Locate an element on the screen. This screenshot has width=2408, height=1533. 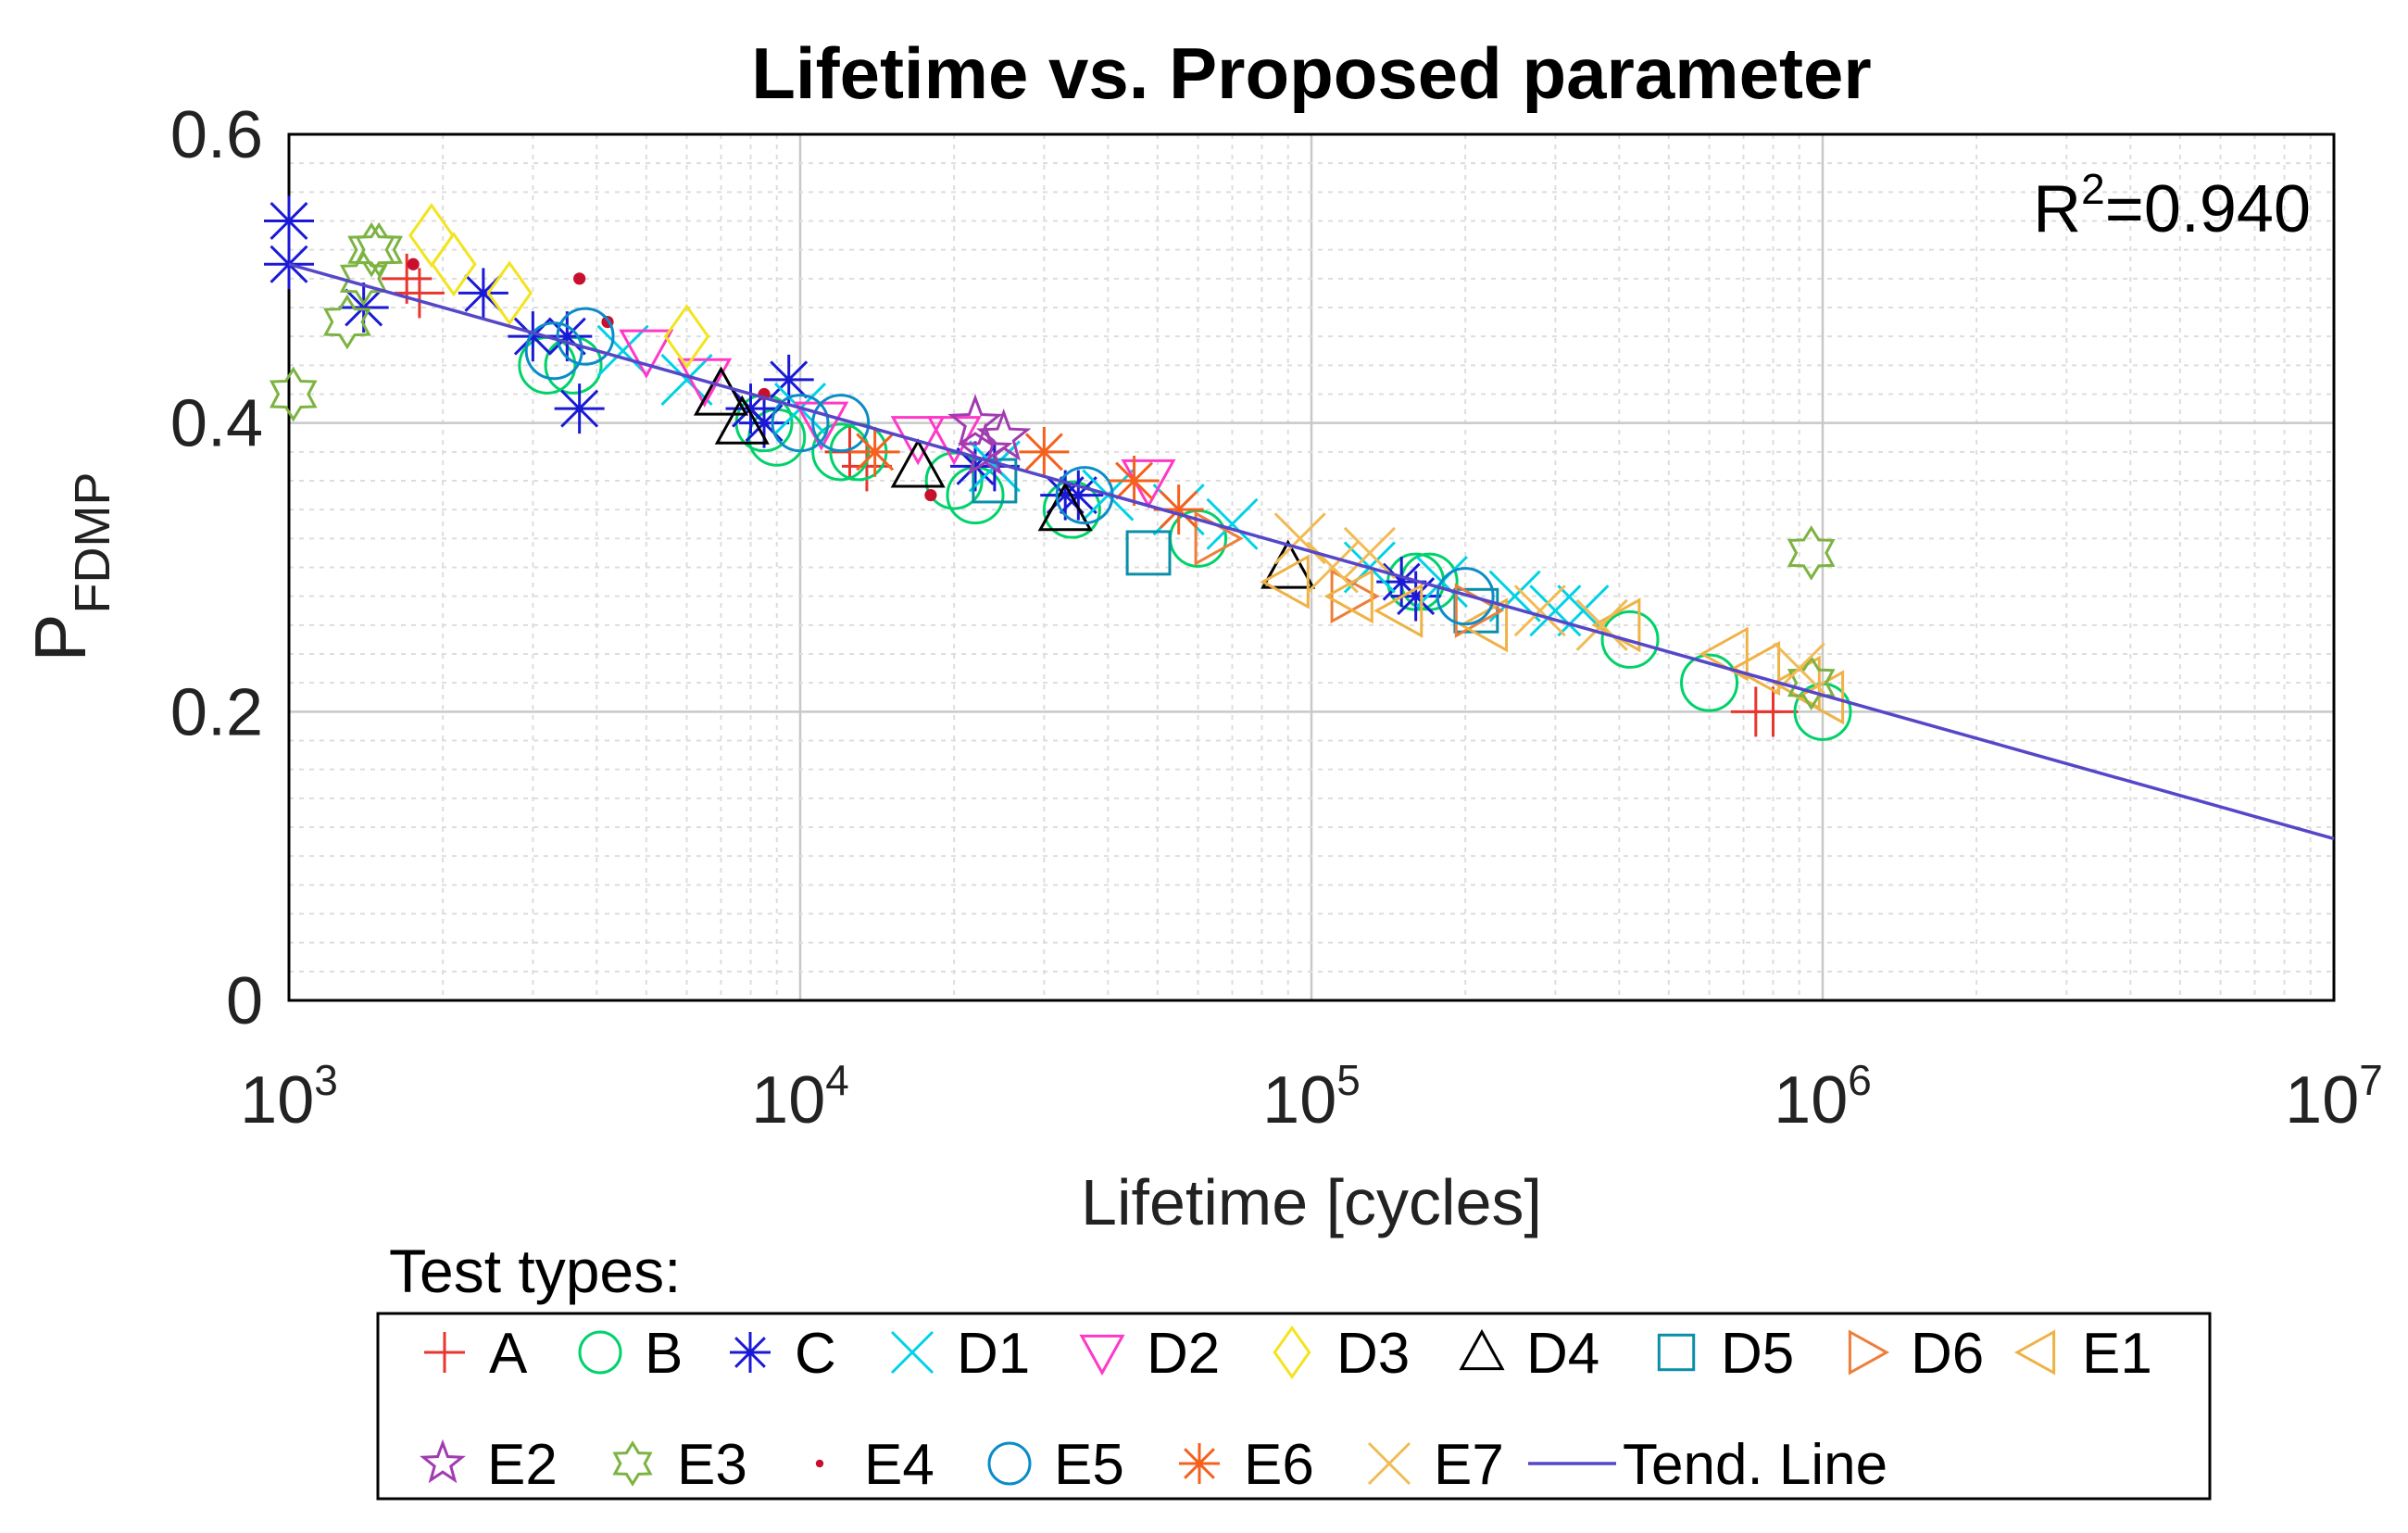
legend-item-d5: D5 is located at coordinates (1725, 1354).